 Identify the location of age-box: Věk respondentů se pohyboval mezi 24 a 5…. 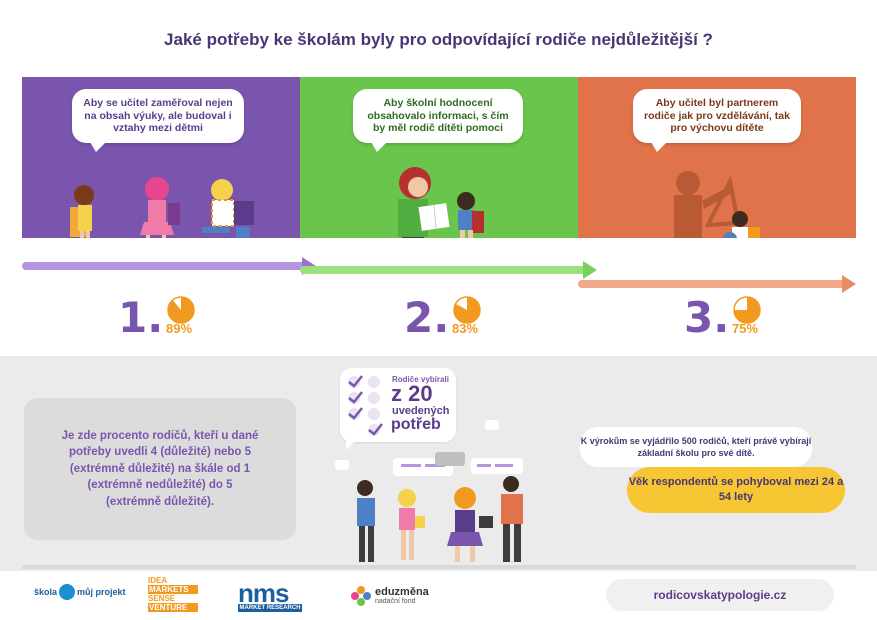
(736, 490).